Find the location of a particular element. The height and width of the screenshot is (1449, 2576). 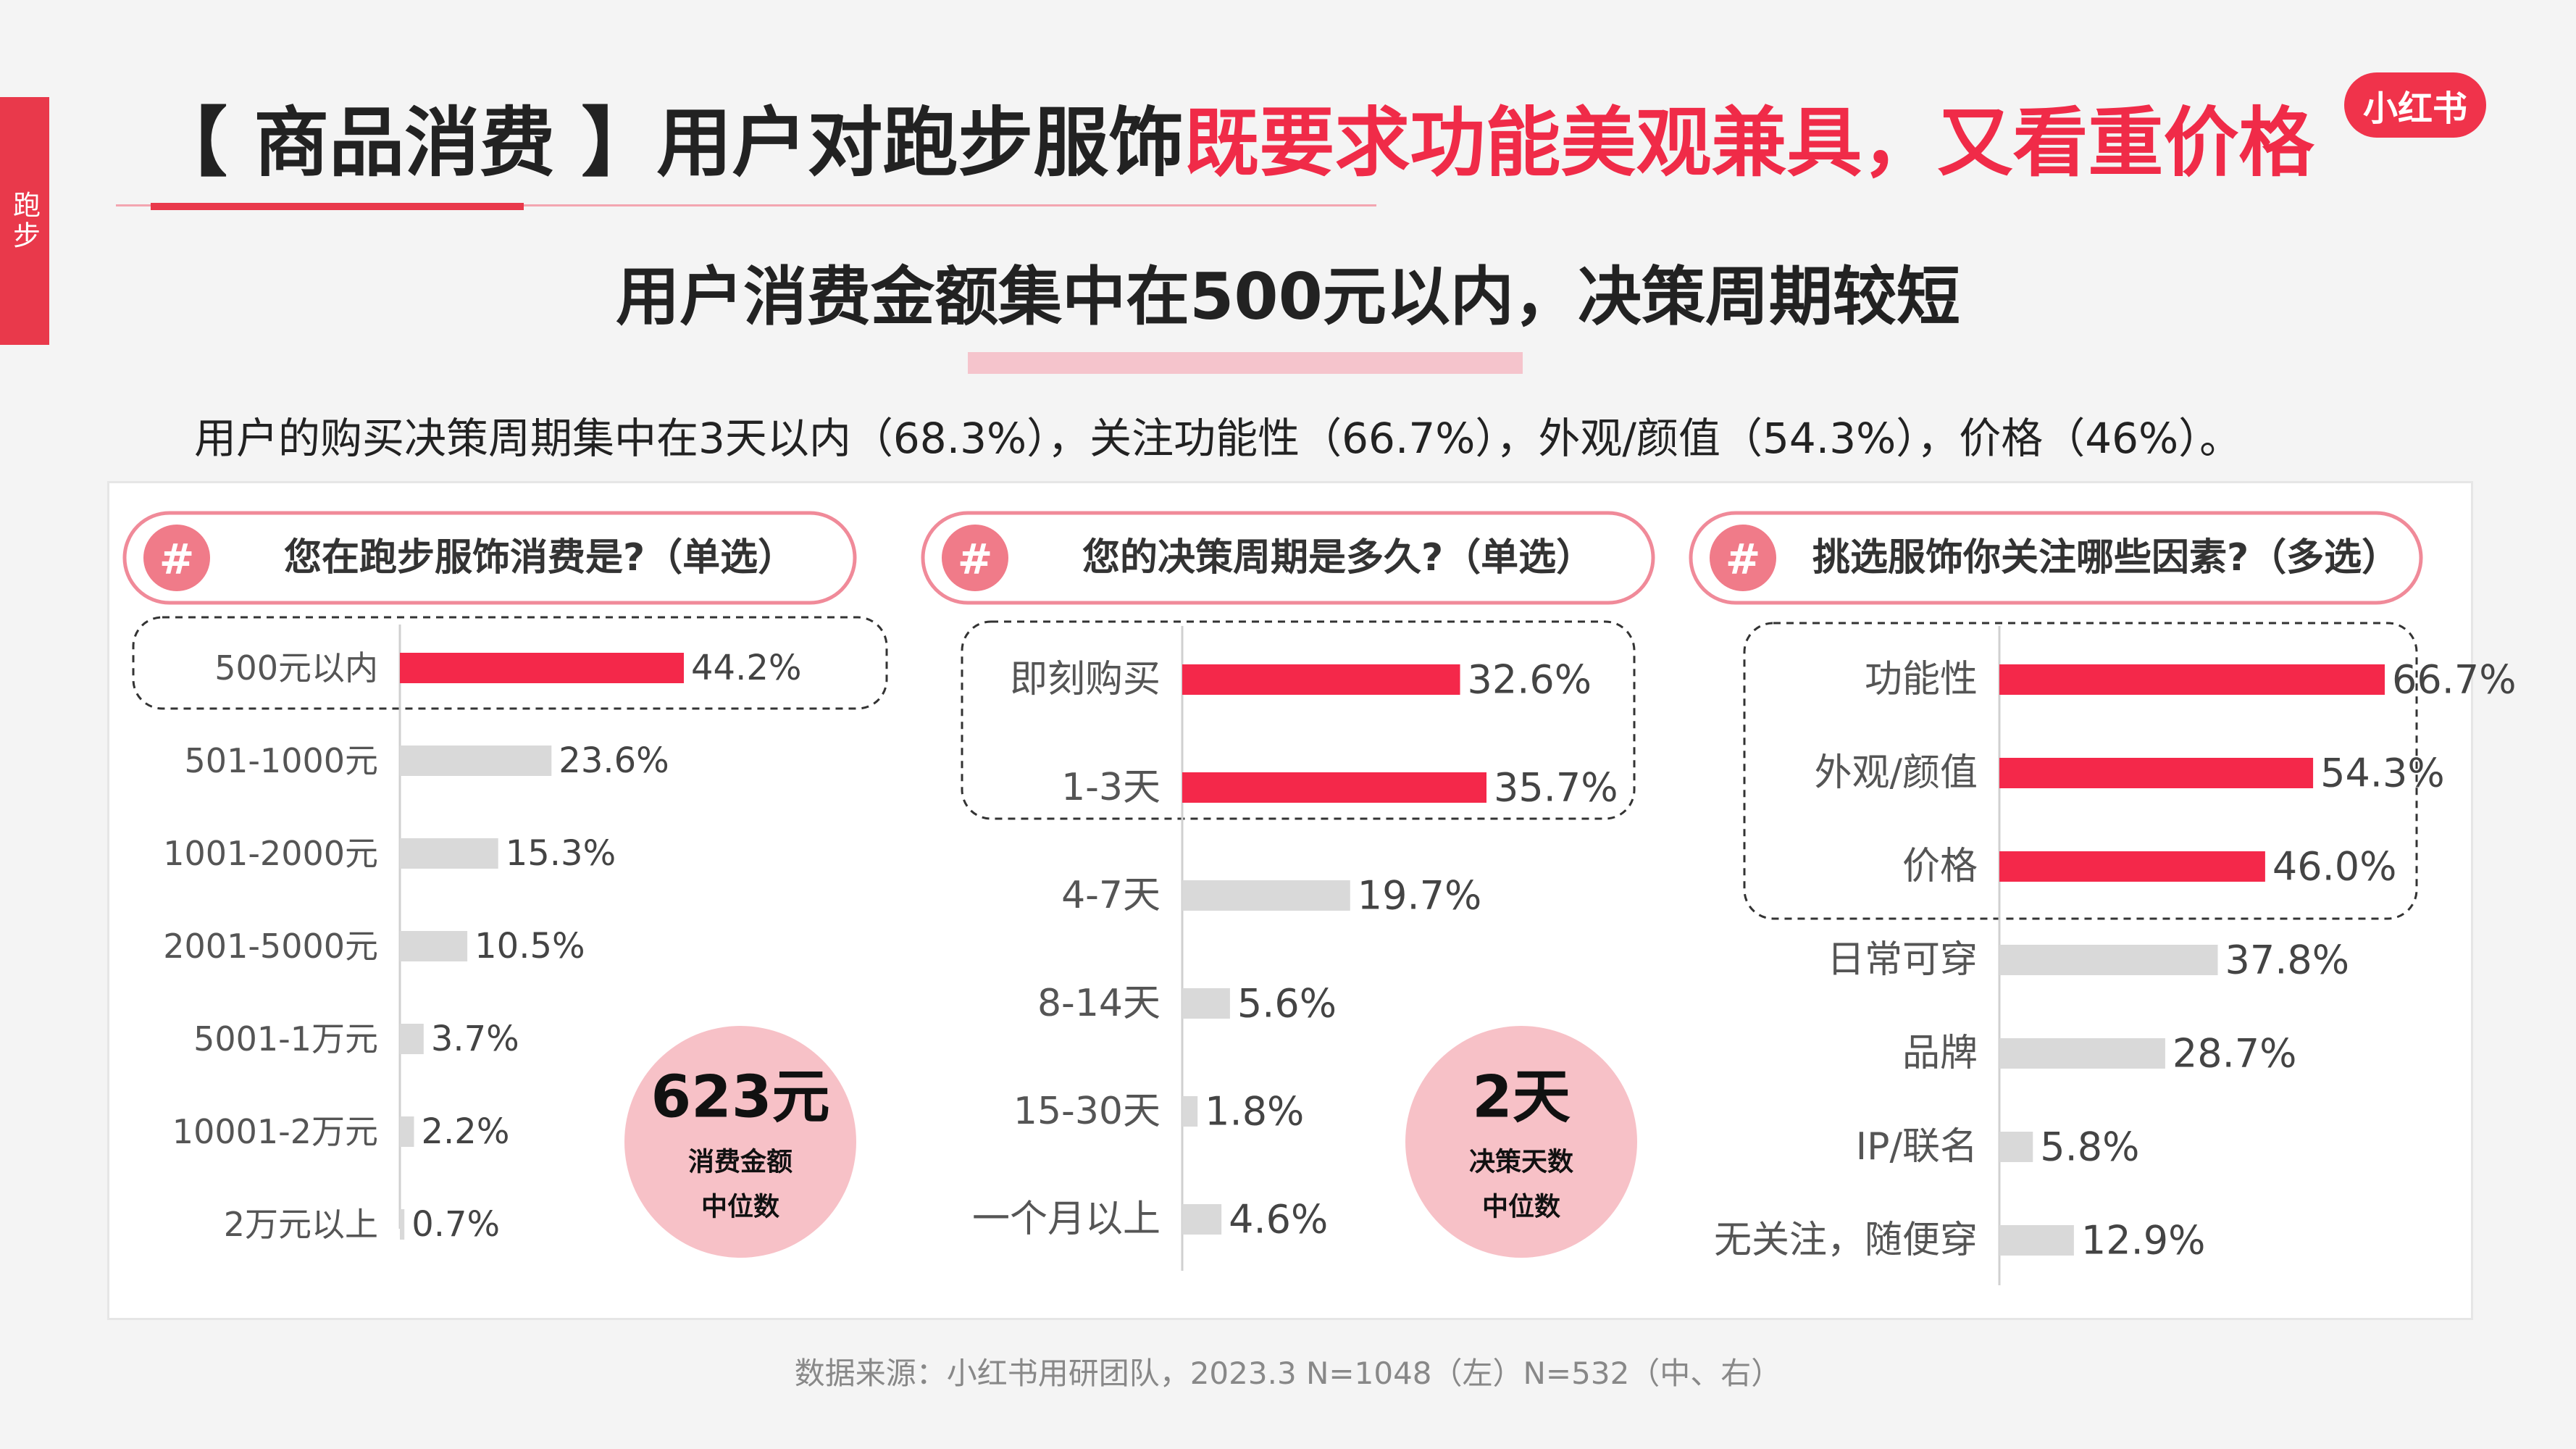

question-title-1: 您在跑步服饰消费是?（单选） is located at coordinates (539, 558).